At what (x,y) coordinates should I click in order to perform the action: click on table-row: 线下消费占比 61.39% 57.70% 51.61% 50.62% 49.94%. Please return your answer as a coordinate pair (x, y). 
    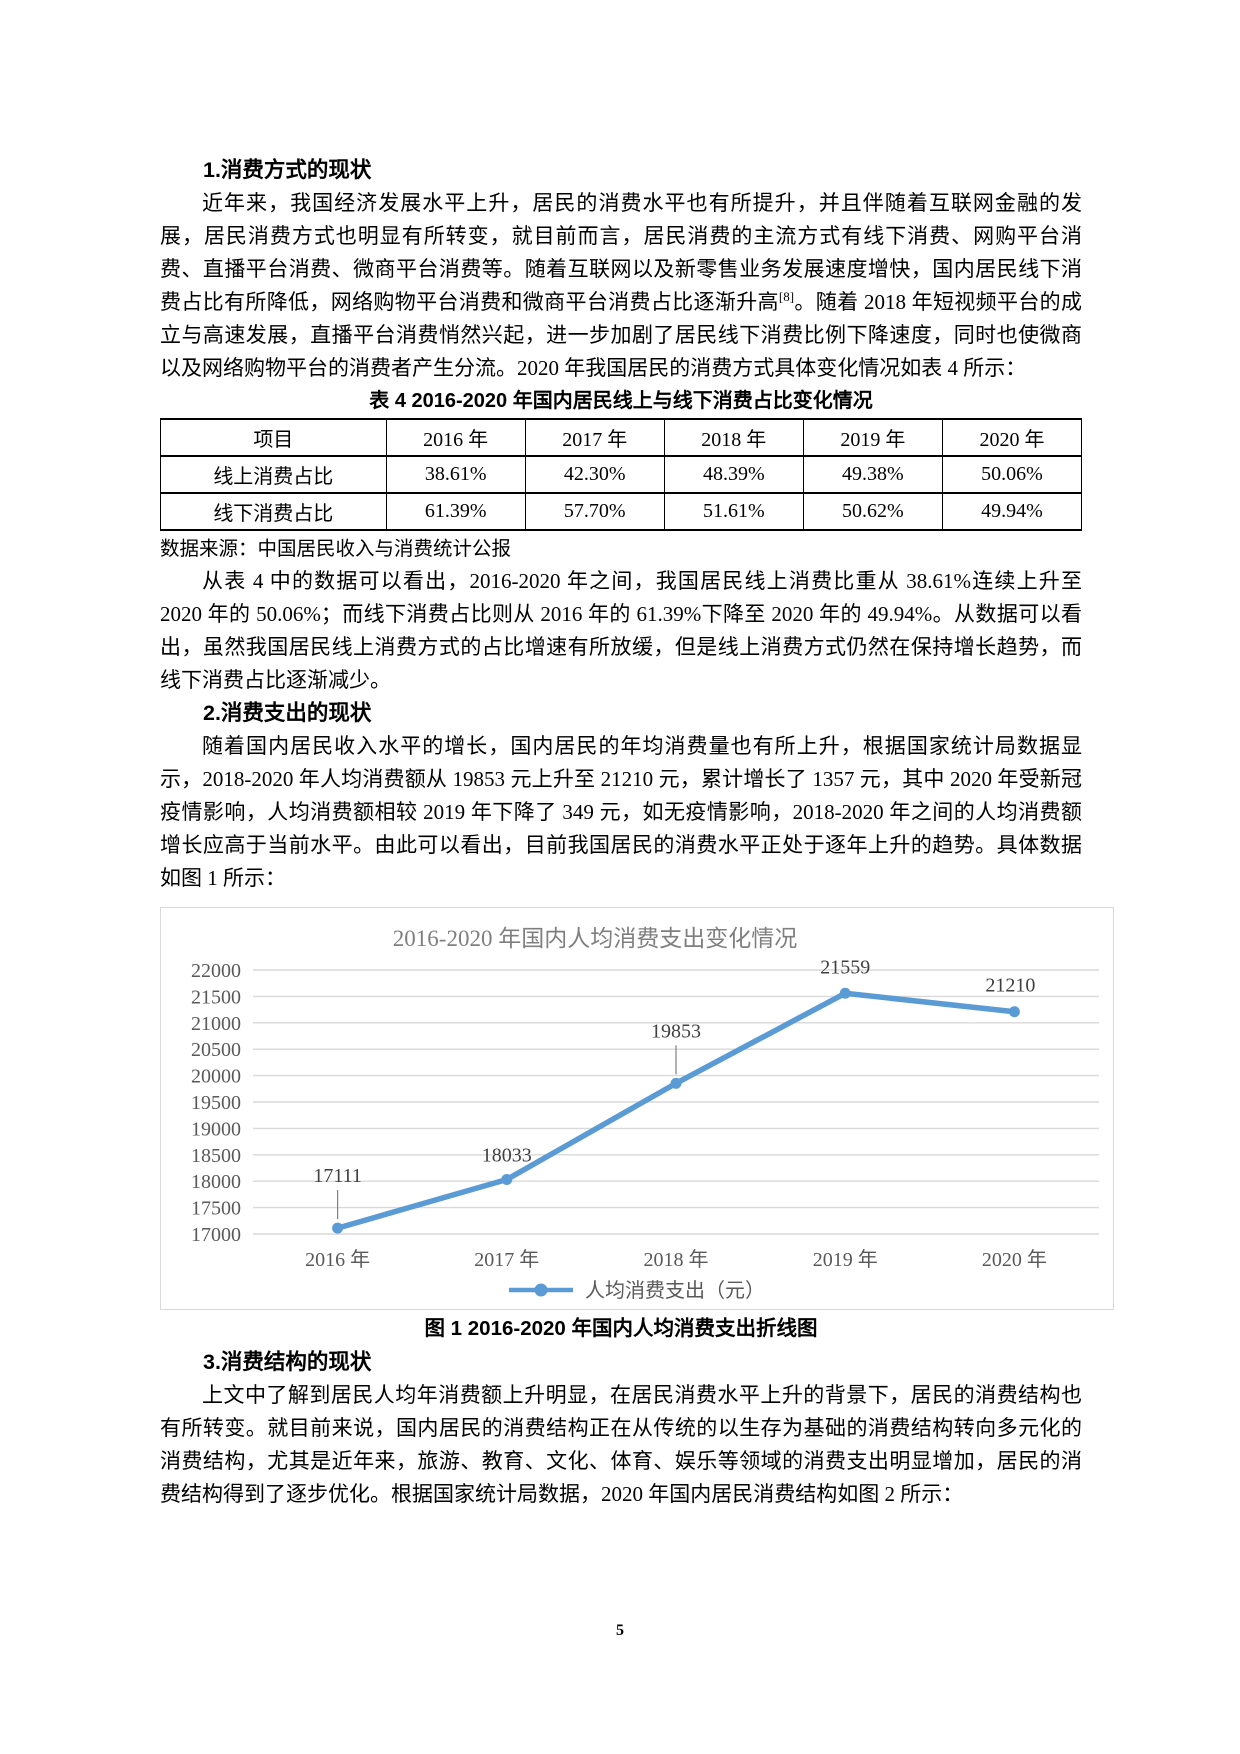
    Looking at the image, I should click on (621, 511).